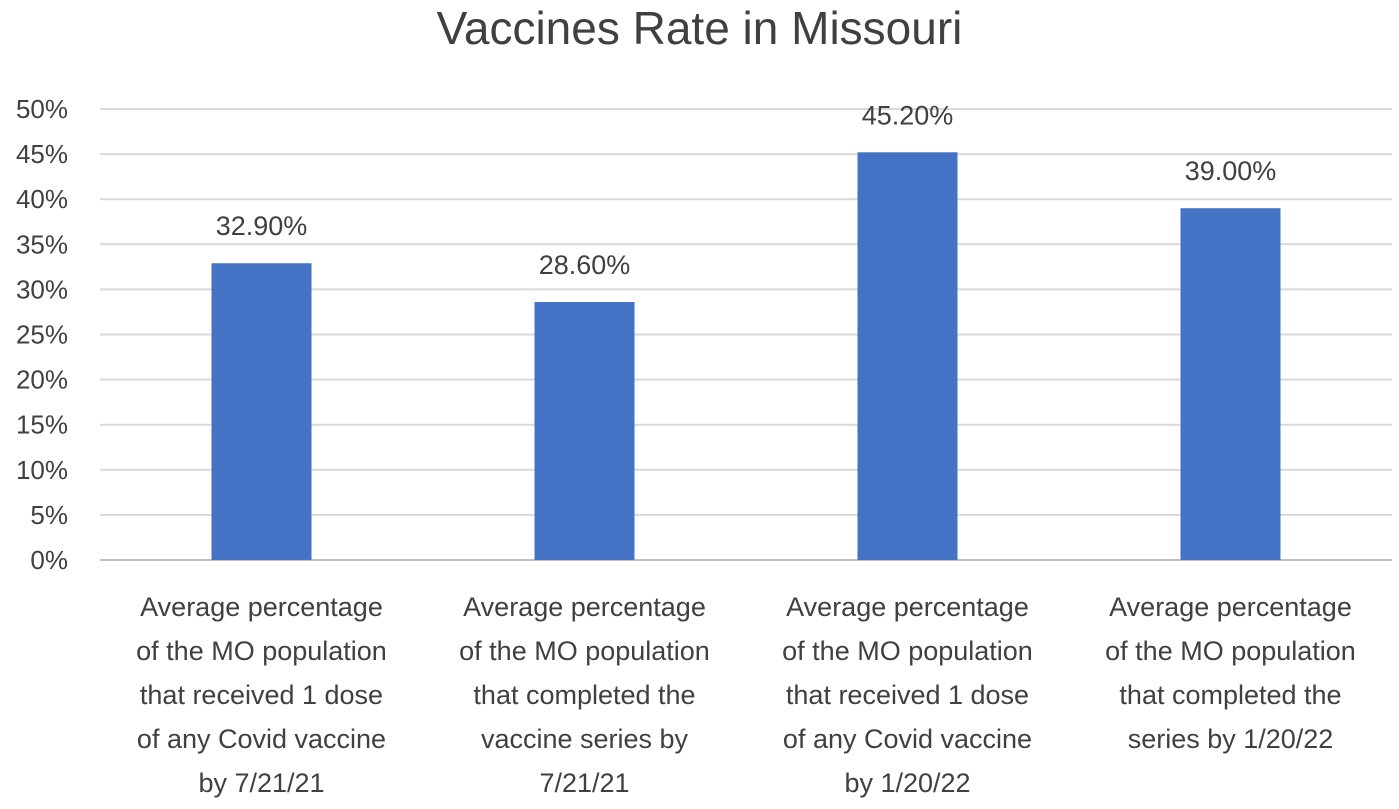  Describe the element at coordinates (1231, 171) in the screenshot. I see `data-label: 39.00%` at that location.